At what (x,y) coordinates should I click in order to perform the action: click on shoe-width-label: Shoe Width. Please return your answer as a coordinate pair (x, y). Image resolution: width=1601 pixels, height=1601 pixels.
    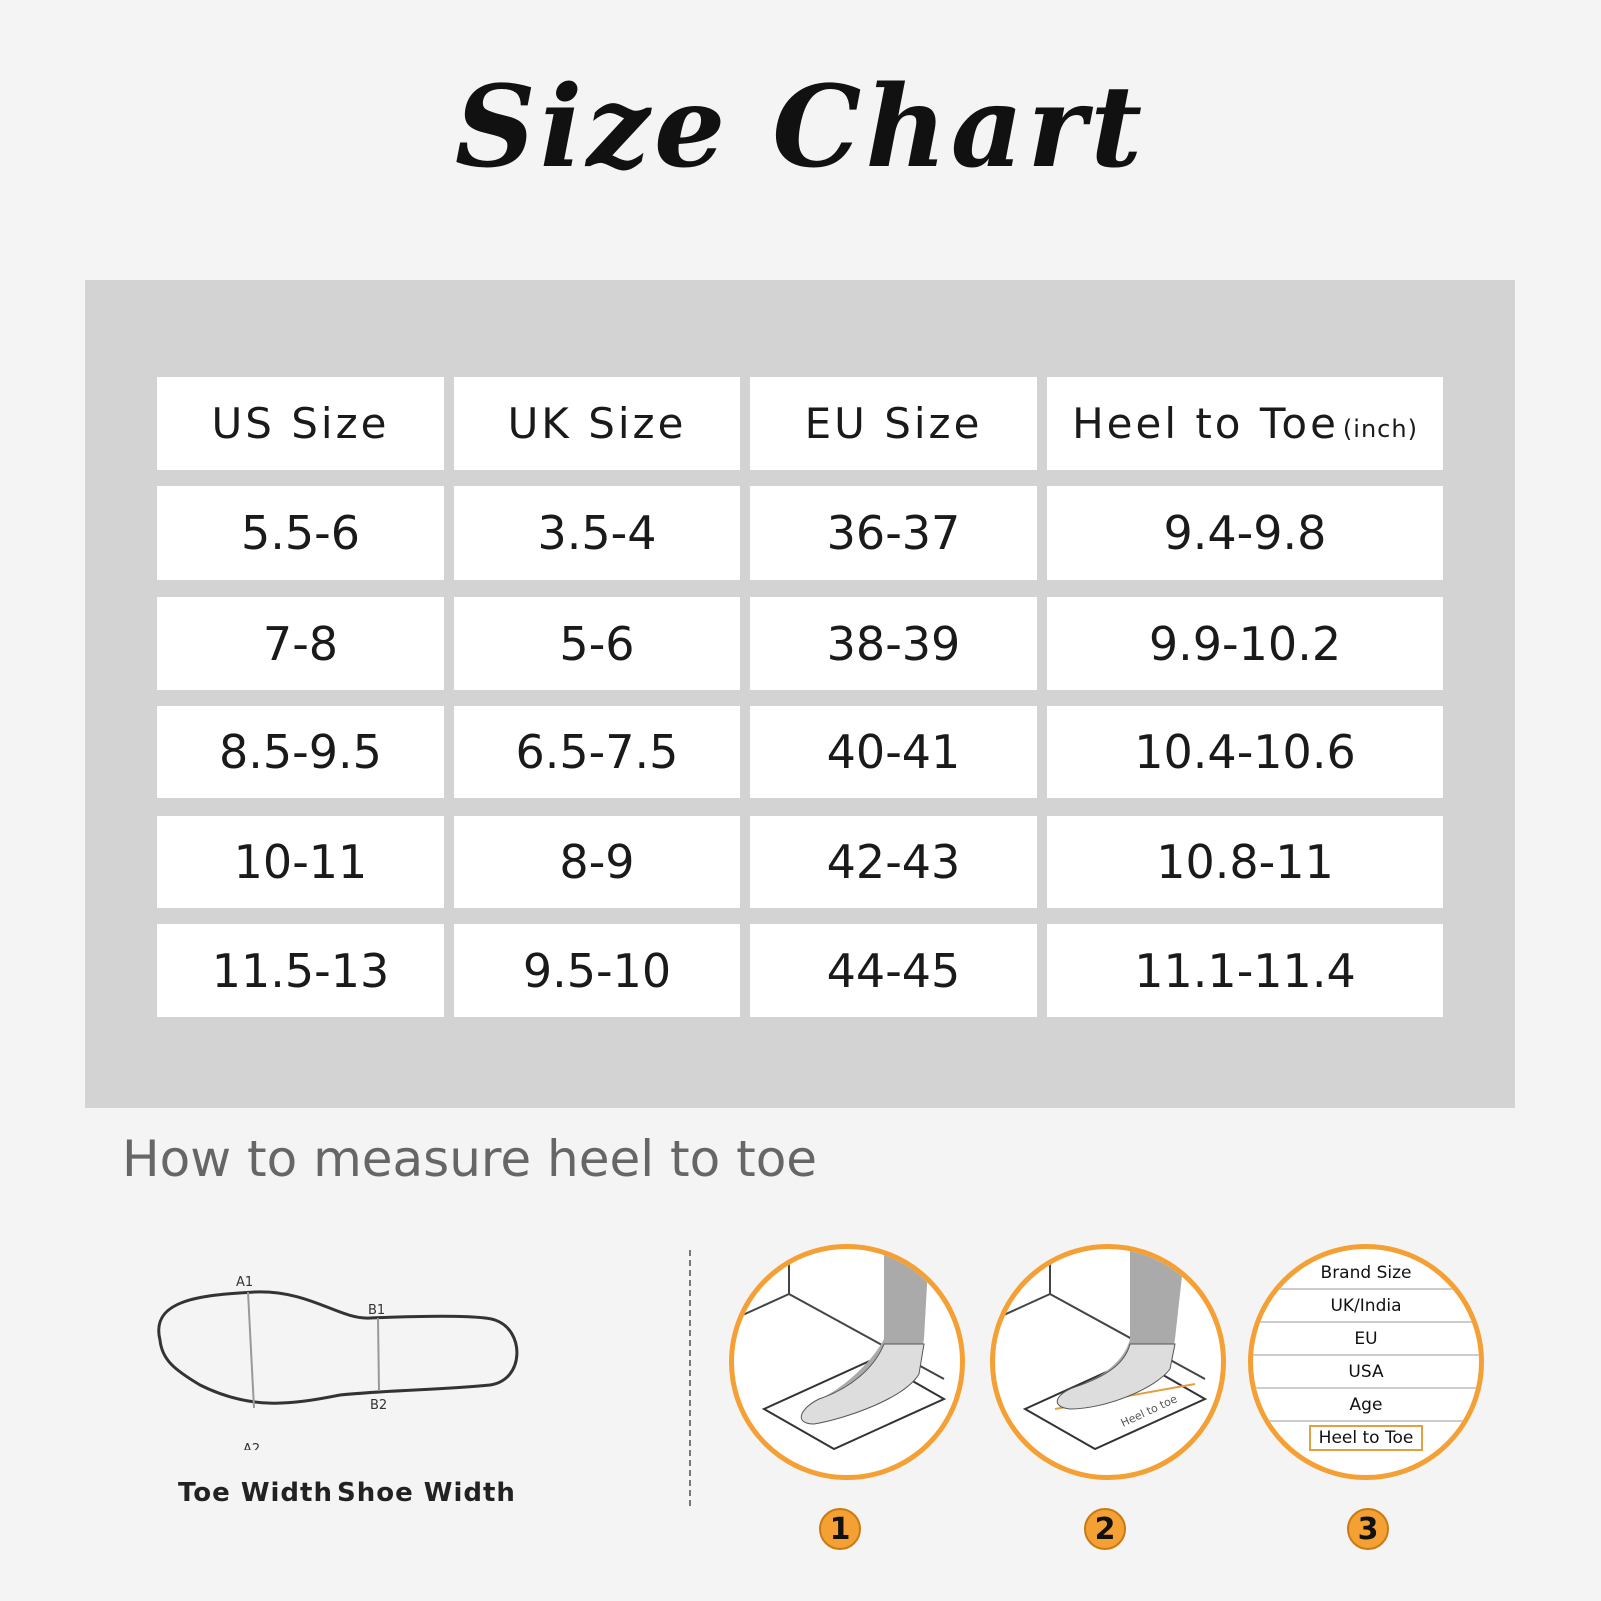
    Looking at the image, I should click on (426, 1493).